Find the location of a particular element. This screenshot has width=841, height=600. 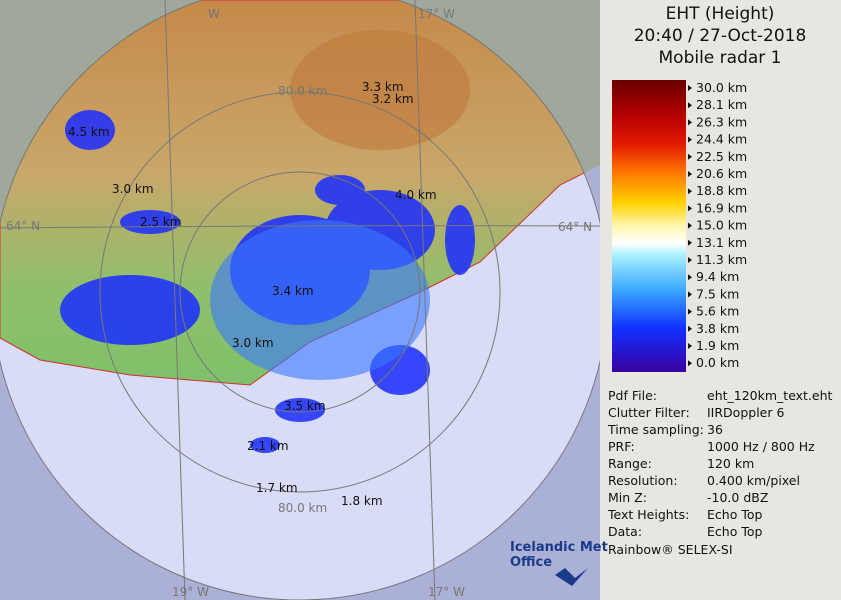

info-key: Time sampling: is located at coordinates (655, 429).